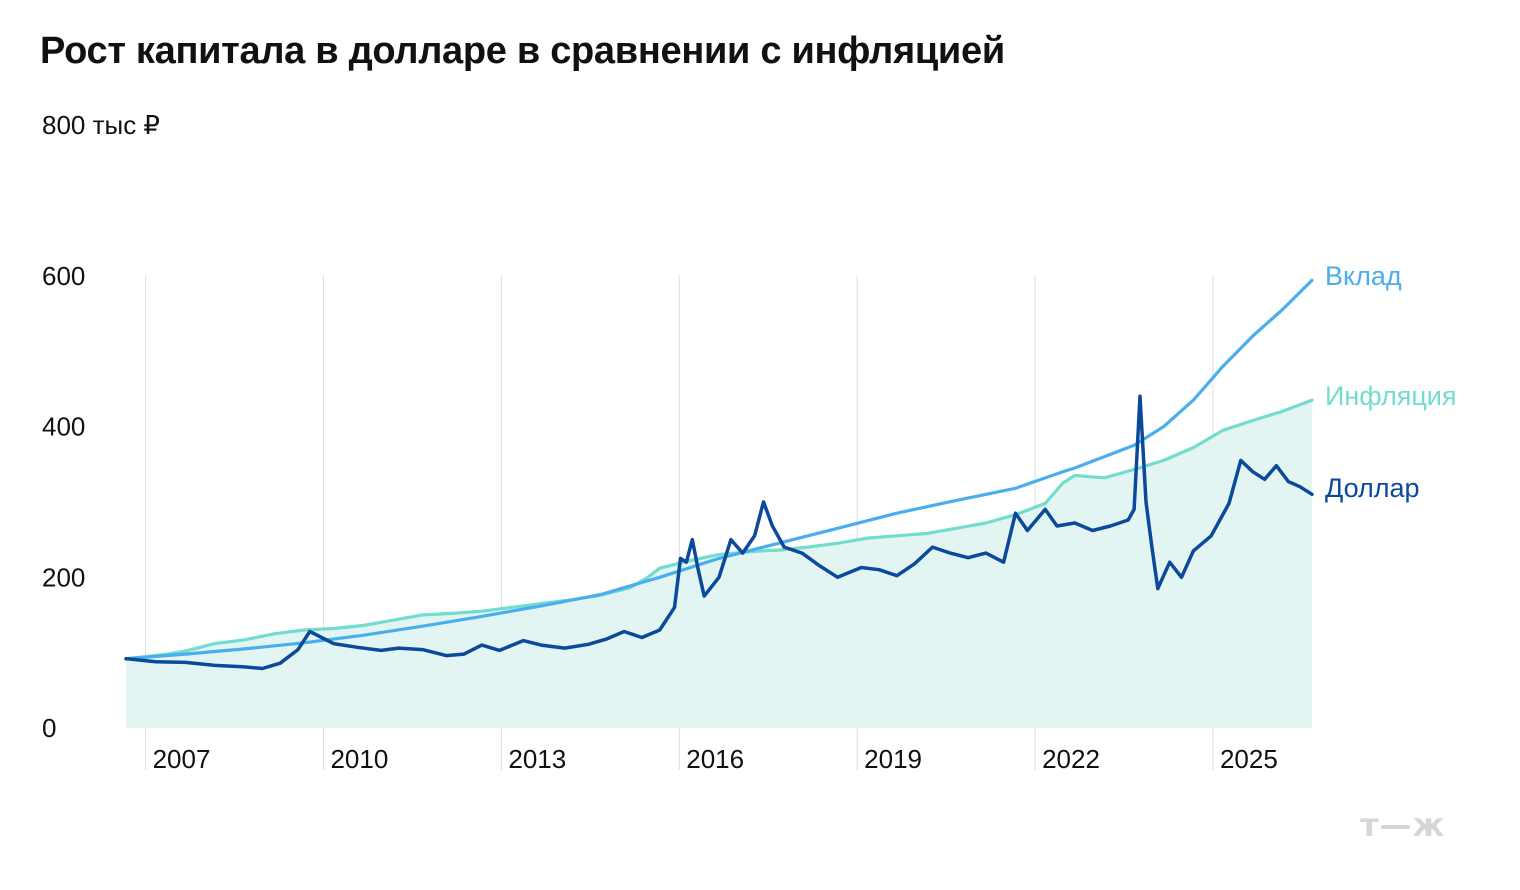 The width and height of the screenshot is (1520, 890). What do you see at coordinates (359, 759) in the screenshot?
I see `x-tick-label: 2010` at bounding box center [359, 759].